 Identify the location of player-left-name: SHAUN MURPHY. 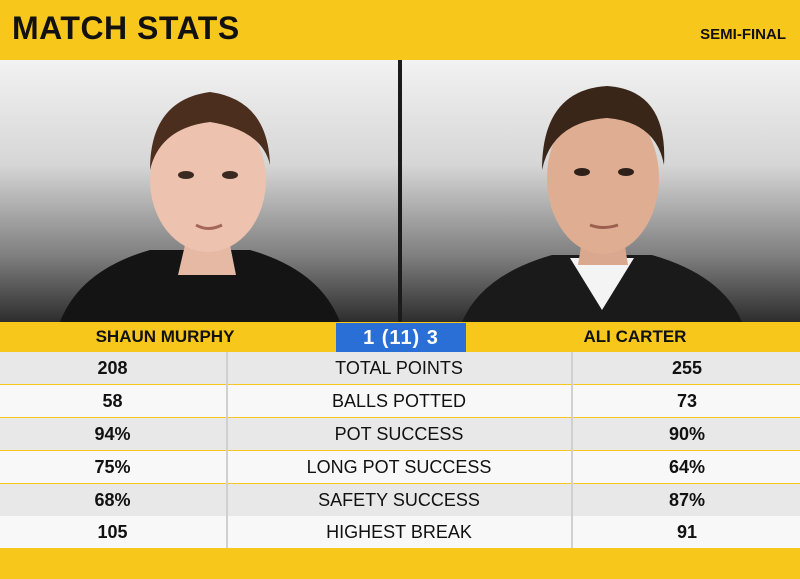
(165, 336).